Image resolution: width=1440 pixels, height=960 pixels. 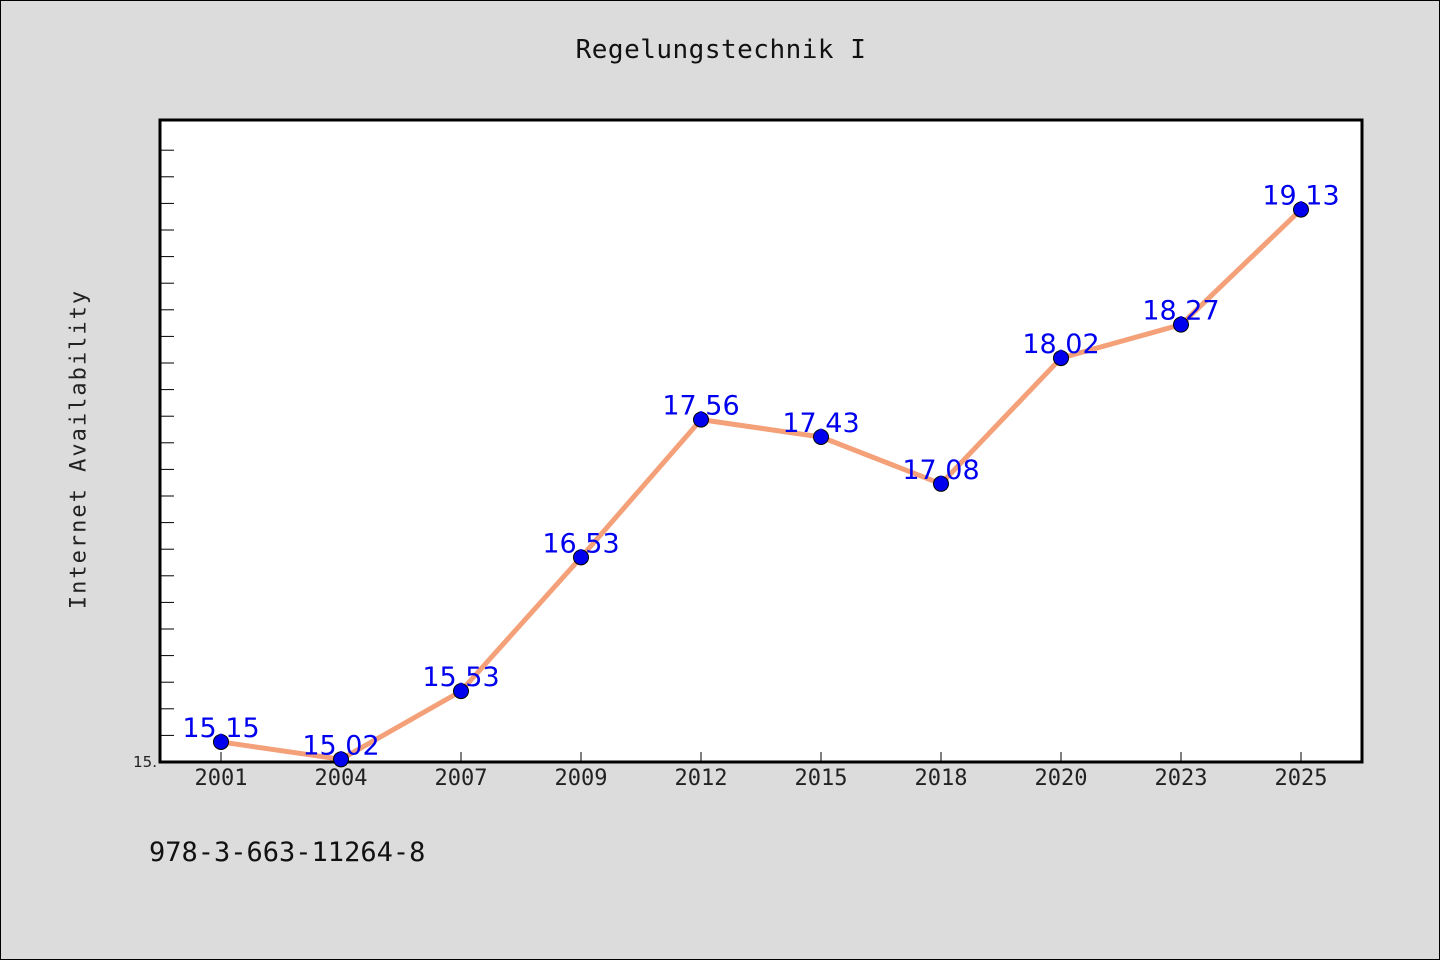 I want to click on y-tick-label: 15., so click(x=145, y=762).